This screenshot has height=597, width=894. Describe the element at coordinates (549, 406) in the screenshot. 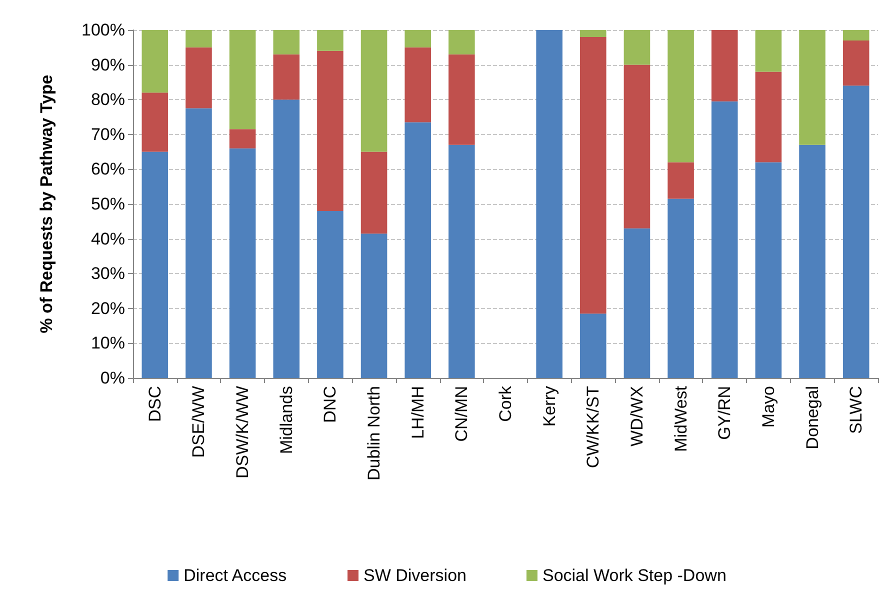

I see `x-tick-label: Kerry` at that location.